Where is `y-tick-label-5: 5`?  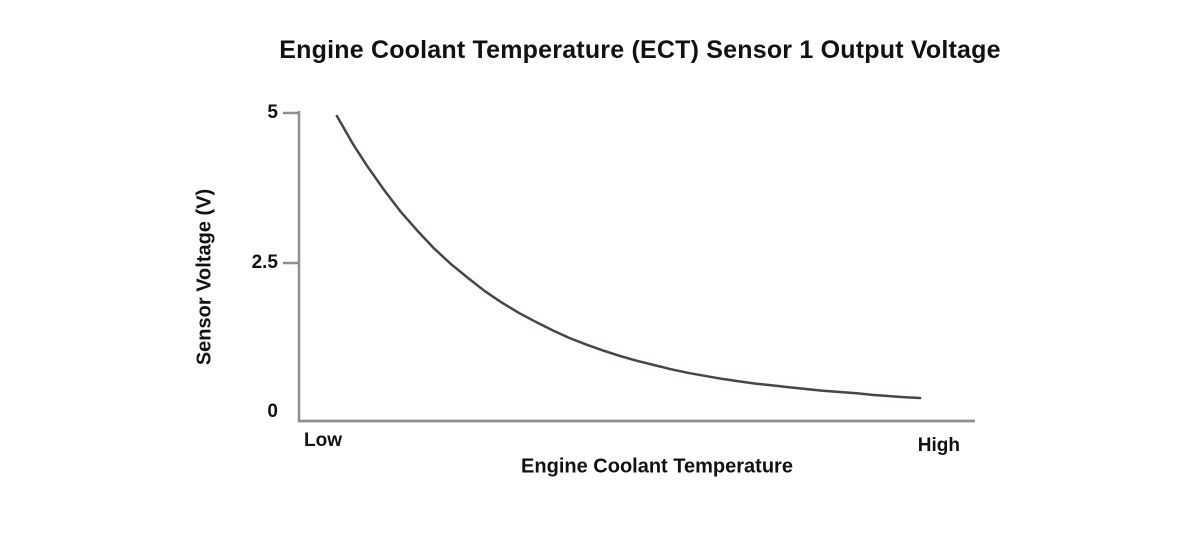 y-tick-label-5: 5 is located at coordinates (272, 112).